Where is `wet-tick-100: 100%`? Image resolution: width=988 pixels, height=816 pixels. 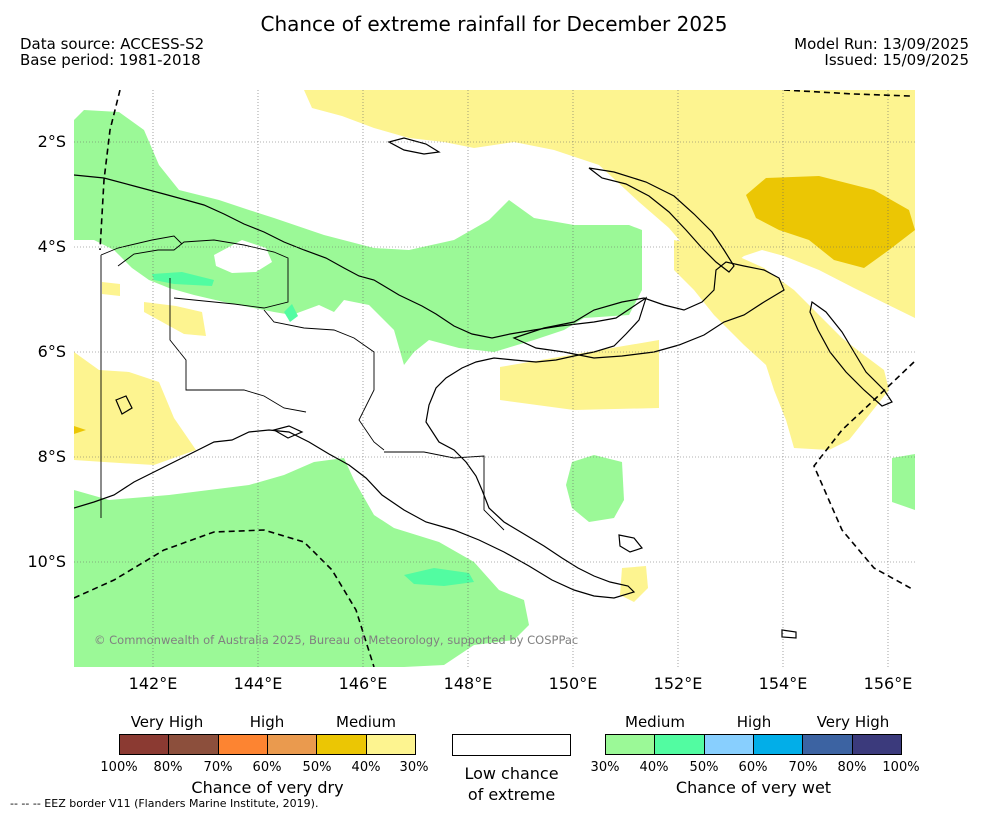
wet-tick-100: 100% is located at coordinates (901, 767).